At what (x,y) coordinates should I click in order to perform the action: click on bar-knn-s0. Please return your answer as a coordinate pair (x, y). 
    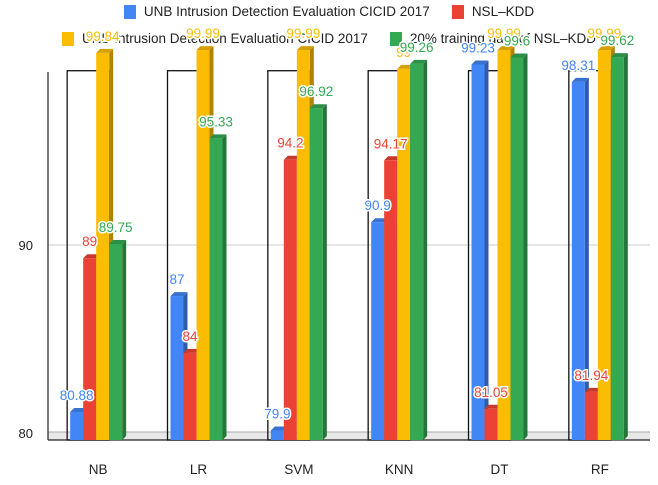
    Looking at the image, I should click on (378, 331).